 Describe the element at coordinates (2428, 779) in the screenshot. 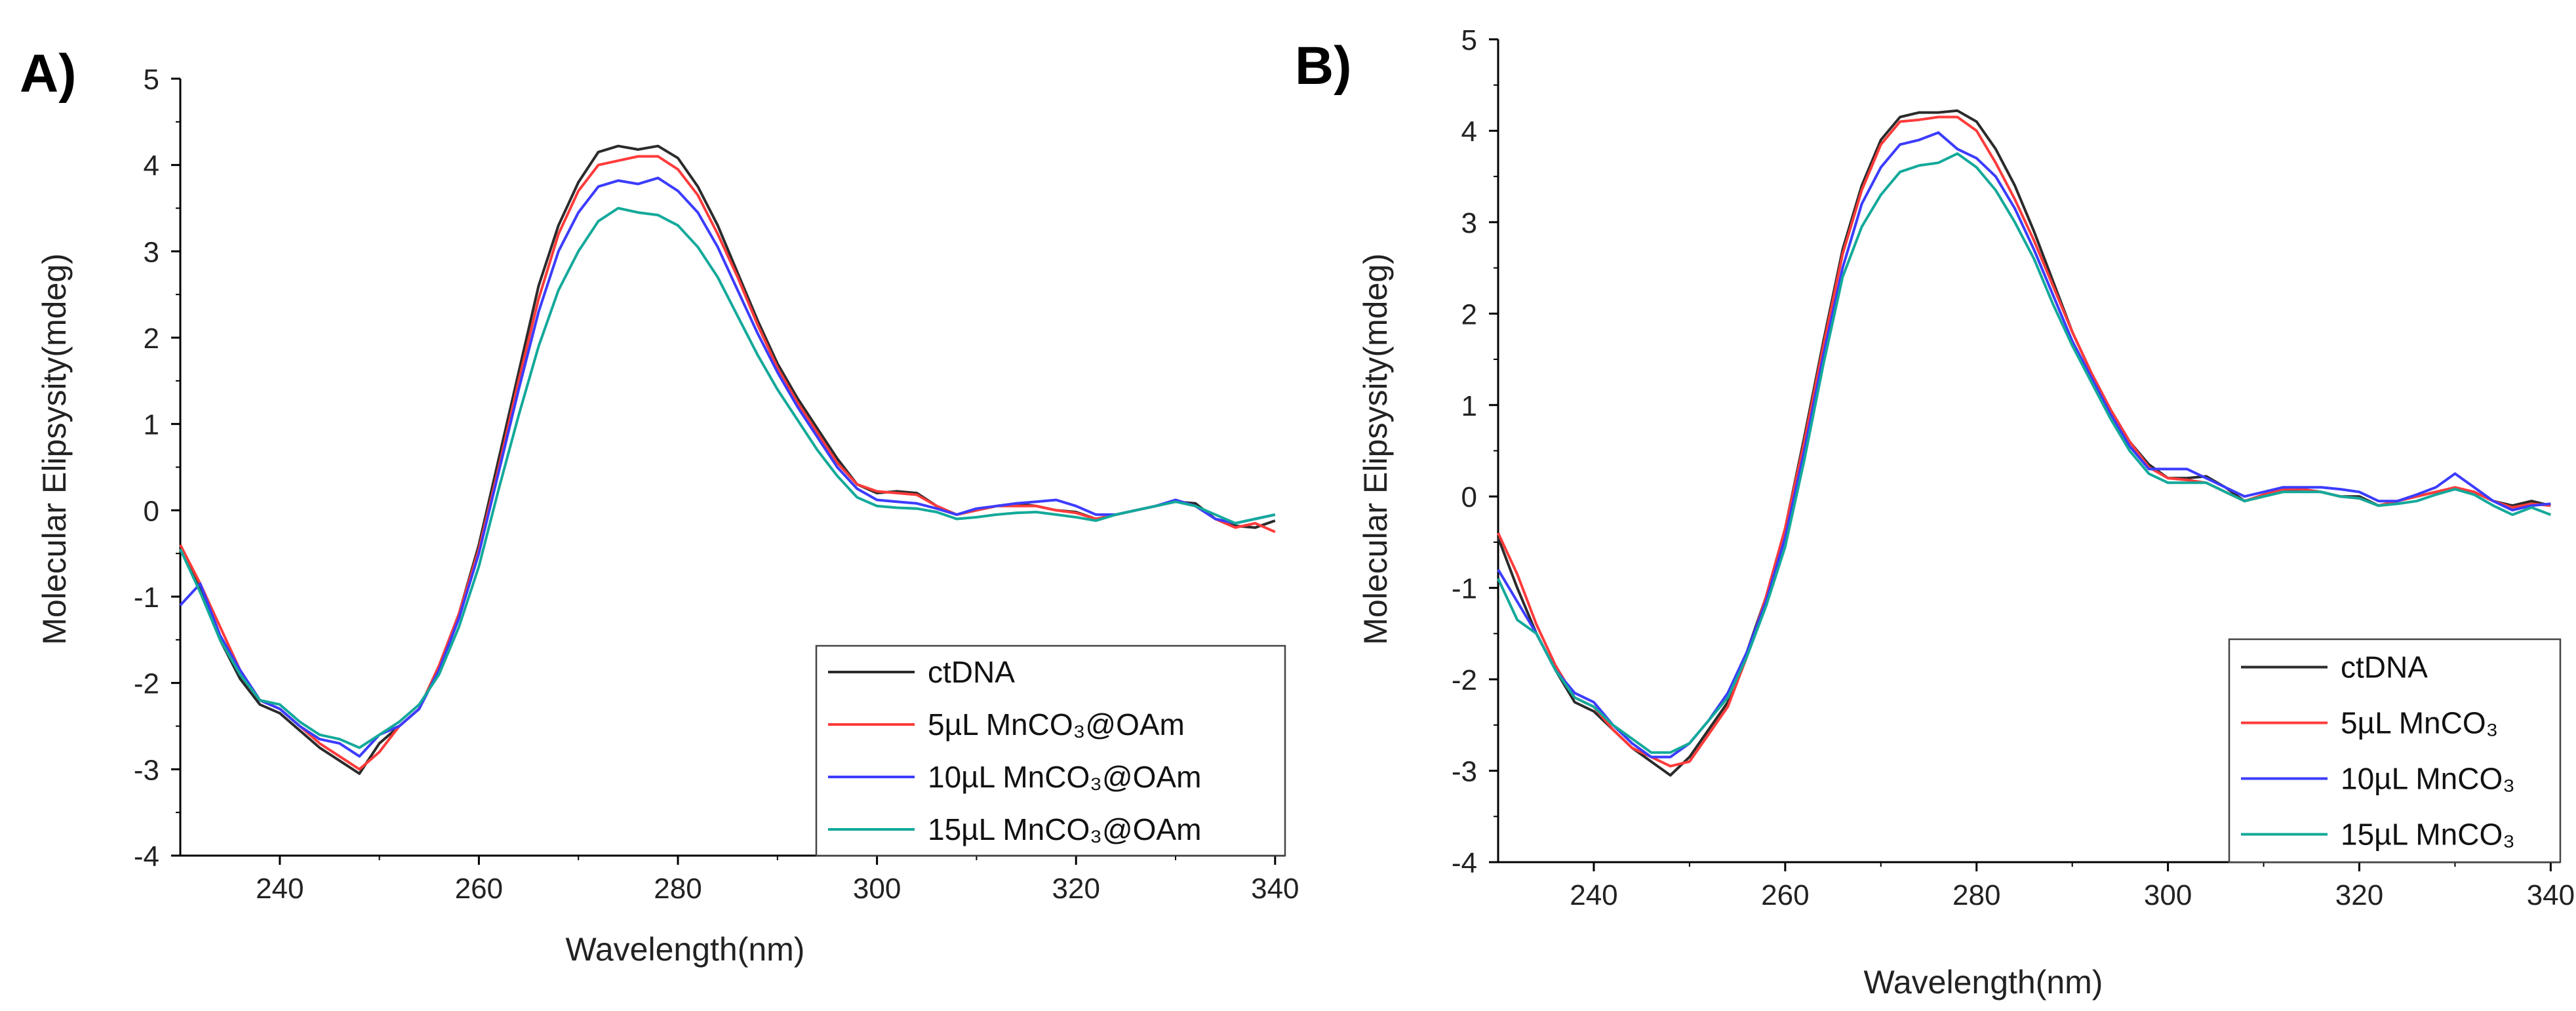

I see `legend-label: 10µL MnCO₃` at that location.